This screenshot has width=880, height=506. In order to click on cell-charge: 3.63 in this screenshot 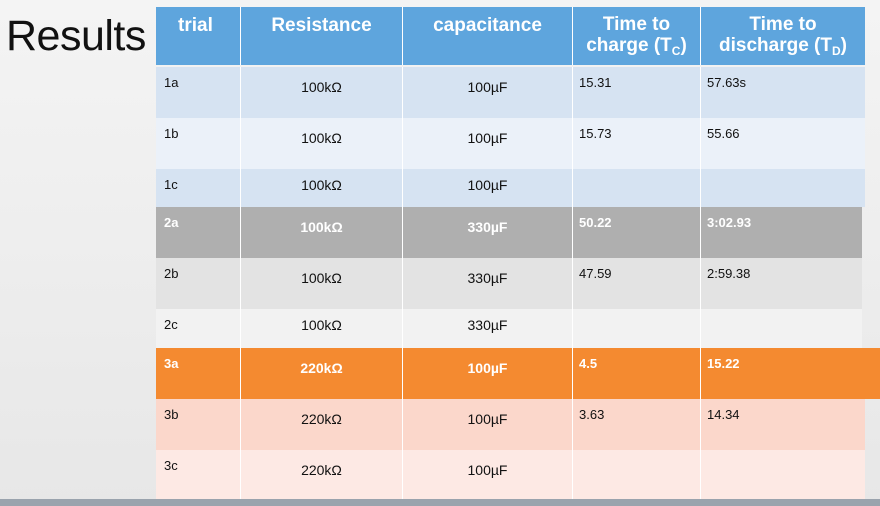, I will do `click(637, 424)`.